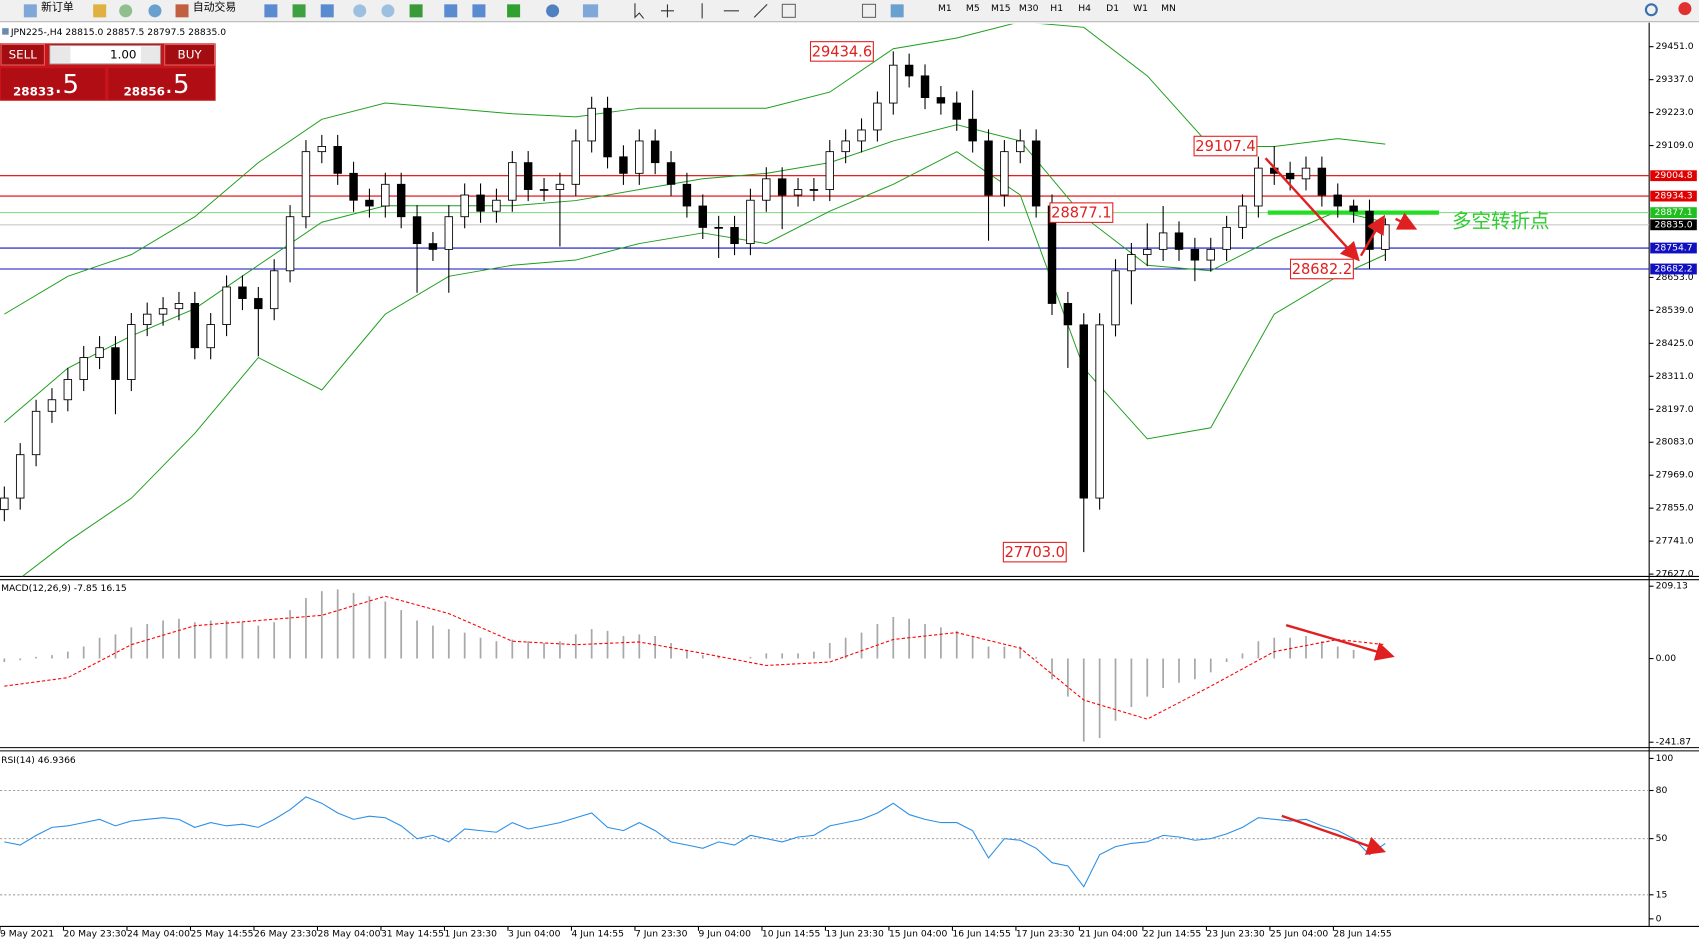 The height and width of the screenshot is (942, 1699). I want to click on buy-price-box, so click(161, 84).